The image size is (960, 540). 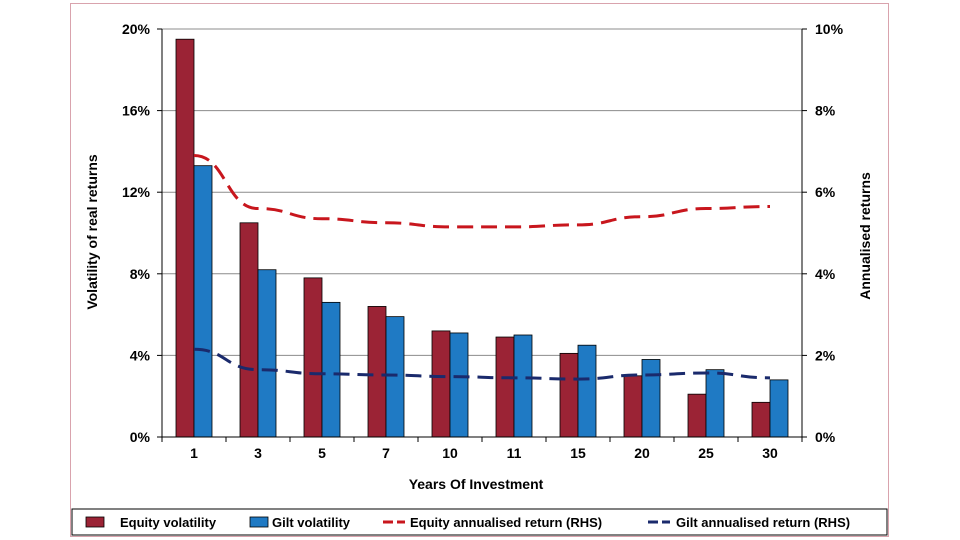 What do you see at coordinates (865, 236) in the screenshot?
I see `y-axis-right-label: Annualised returns` at bounding box center [865, 236].